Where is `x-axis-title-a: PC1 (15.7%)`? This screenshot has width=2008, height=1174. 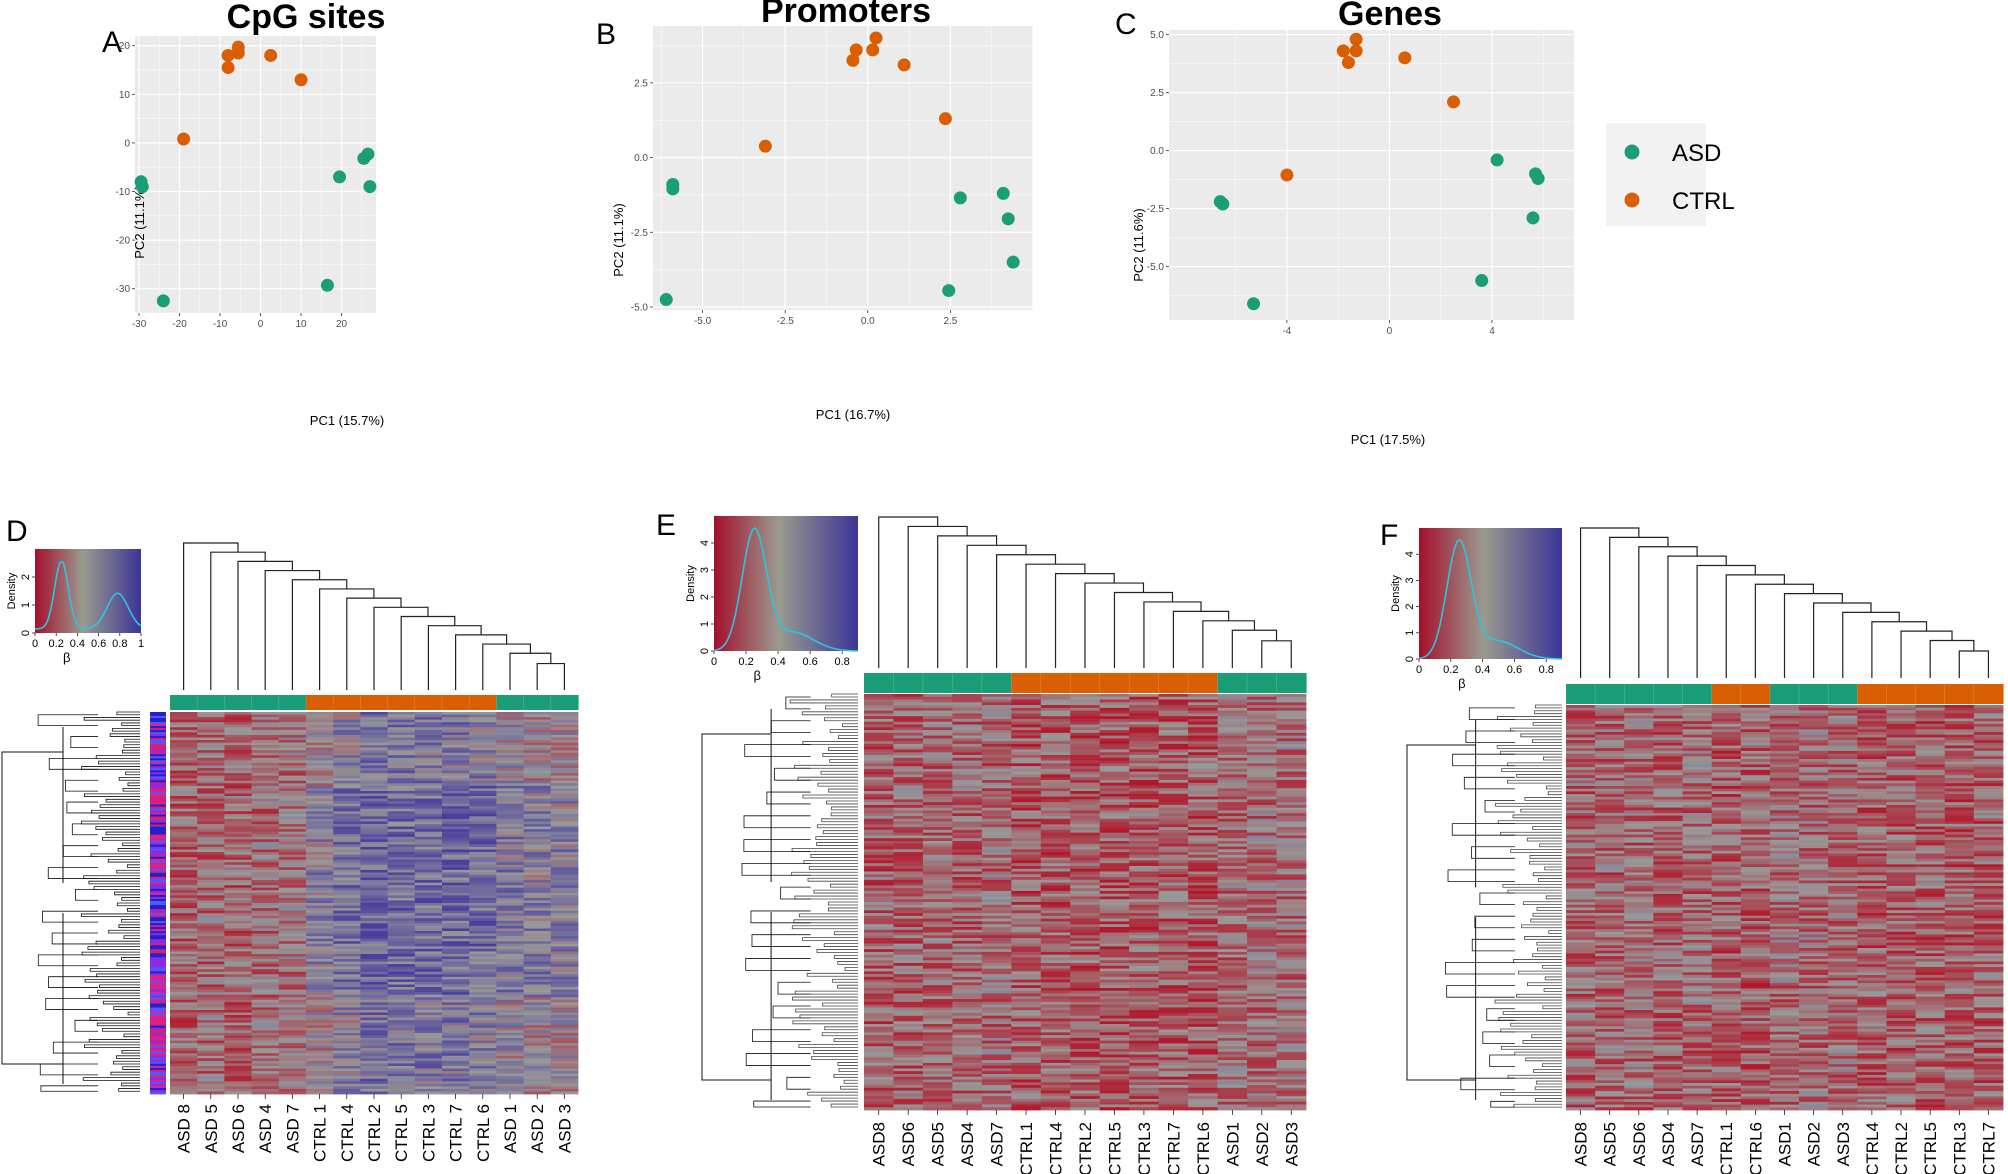
x-axis-title-a: PC1 (15.7%) is located at coordinates (347, 420).